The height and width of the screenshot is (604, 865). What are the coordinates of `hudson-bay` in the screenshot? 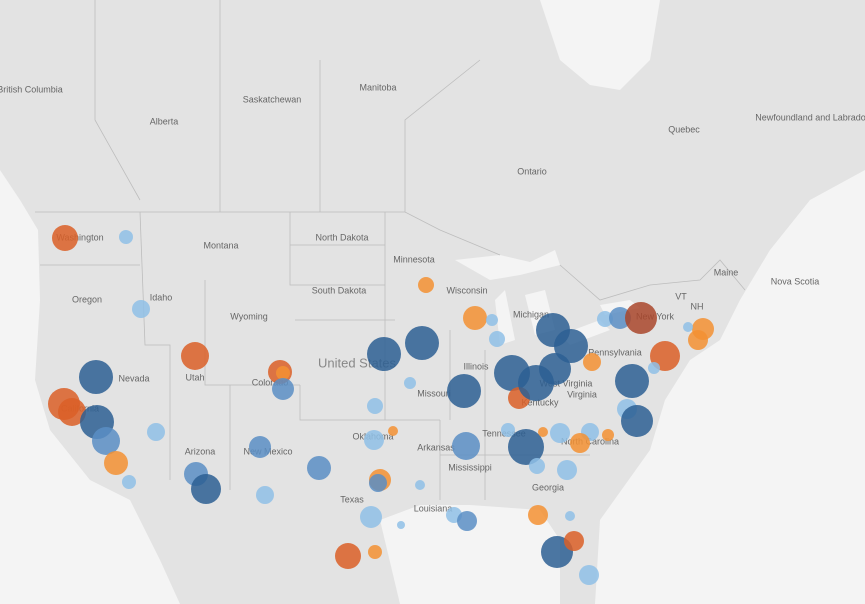 It's located at (600, 45).